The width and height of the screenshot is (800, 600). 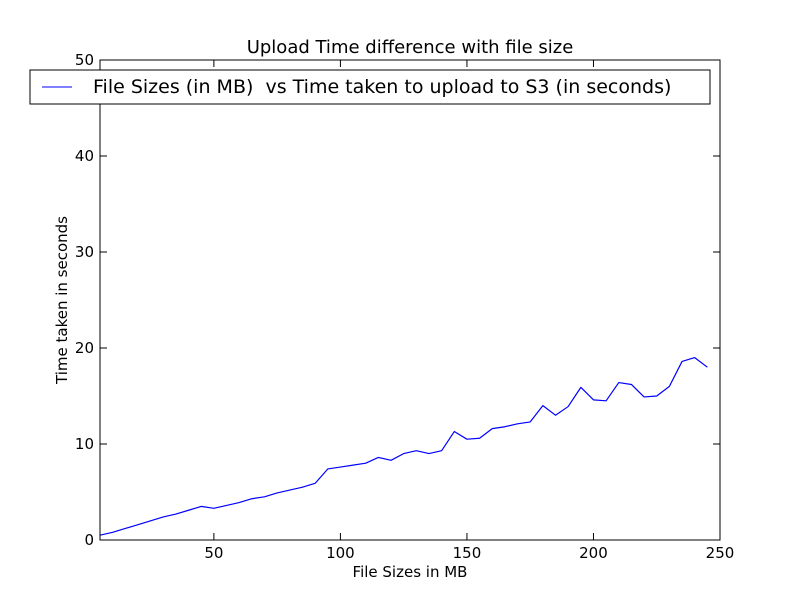 What do you see at coordinates (89, 540) in the screenshot?
I see `y-tick-label: 0` at bounding box center [89, 540].